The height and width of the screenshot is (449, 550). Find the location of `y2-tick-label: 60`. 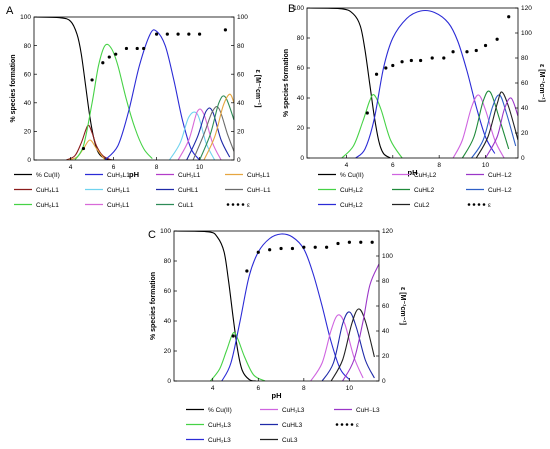

y2-tick-label: 60 is located at coordinates (525, 83).